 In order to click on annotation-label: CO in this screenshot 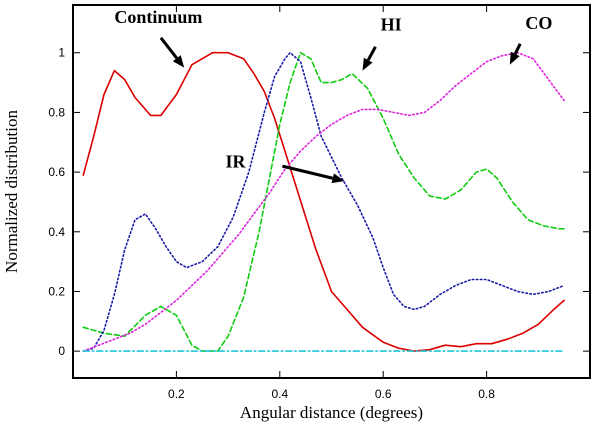, I will do `click(538, 23)`.